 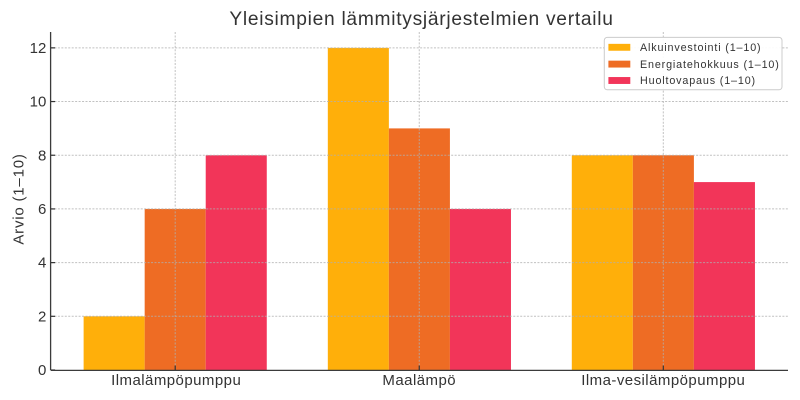 What do you see at coordinates (663, 380) in the screenshot?
I see `svg-text: Ilma-vesilämpöpumppu` at bounding box center [663, 380].